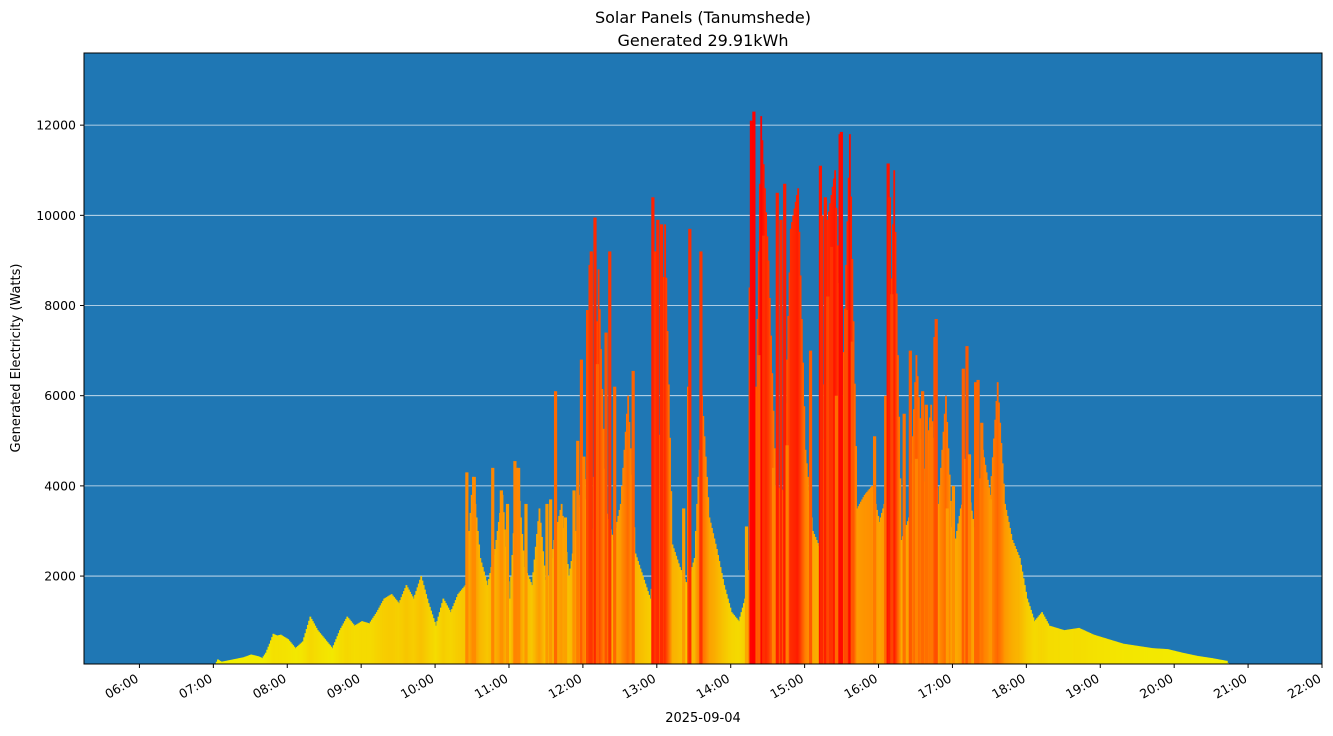  I want to click on x-tick-label-6: 12:00, so click(565, 686).